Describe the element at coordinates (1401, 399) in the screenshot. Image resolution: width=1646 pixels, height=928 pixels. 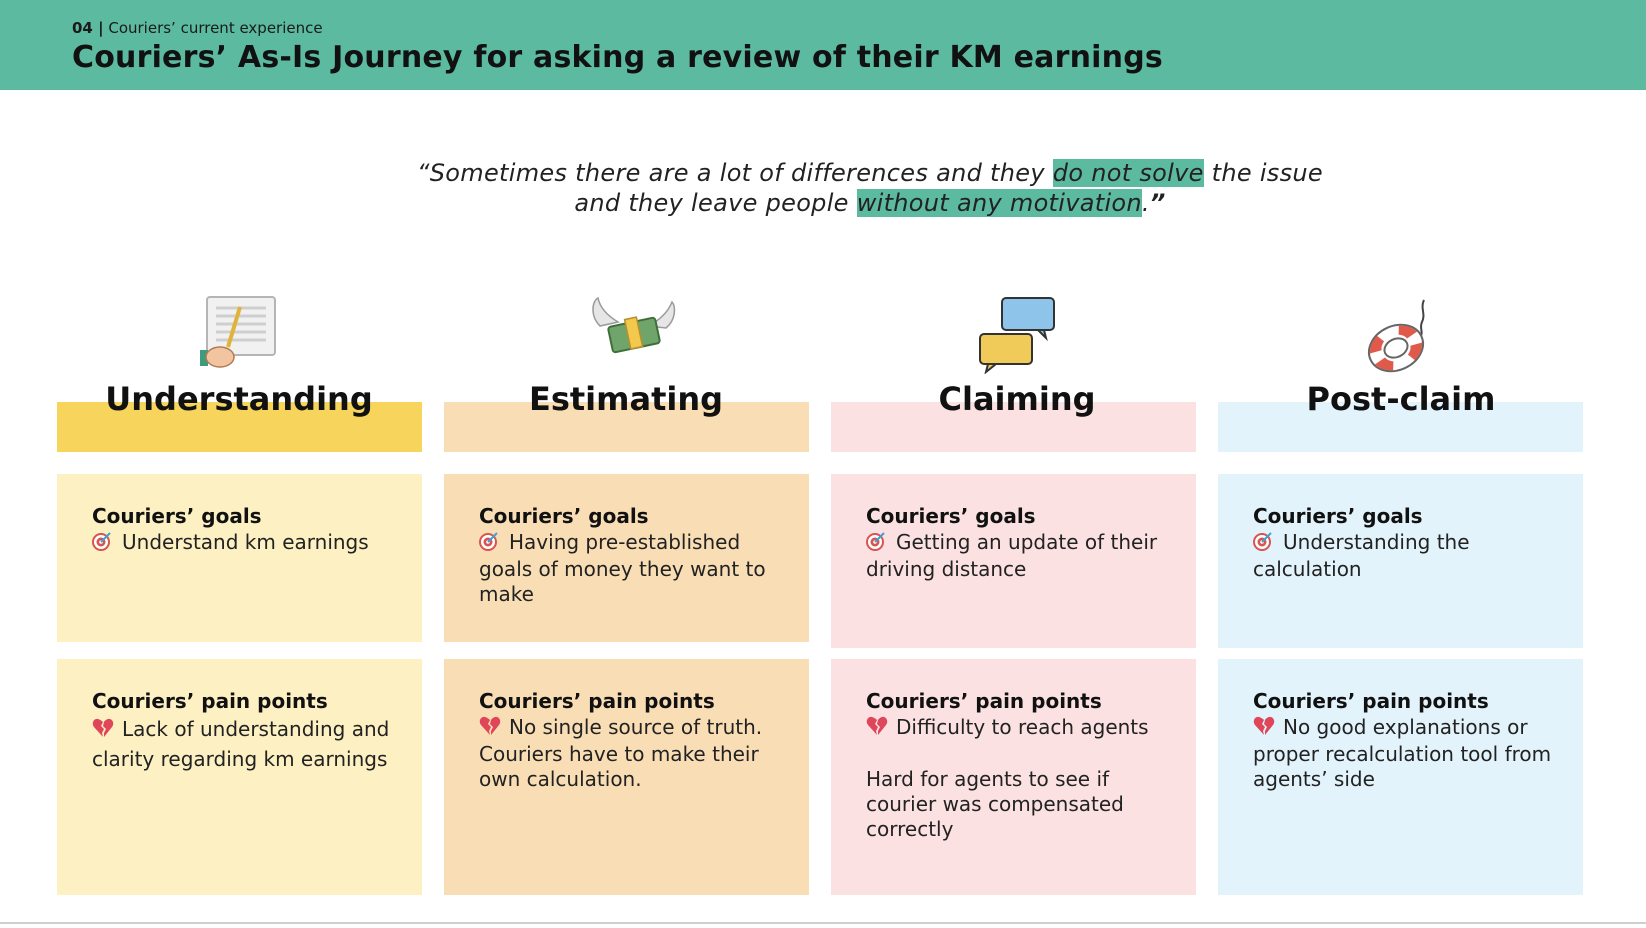
I see `stage-title: Post-claim` at that location.